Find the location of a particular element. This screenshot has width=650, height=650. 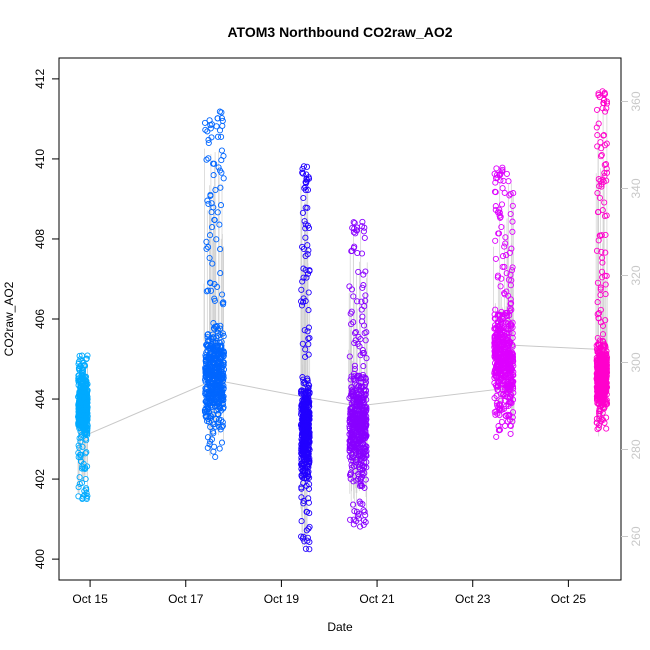

x-tick-label: Oct 25 is located at coordinates (569, 599).